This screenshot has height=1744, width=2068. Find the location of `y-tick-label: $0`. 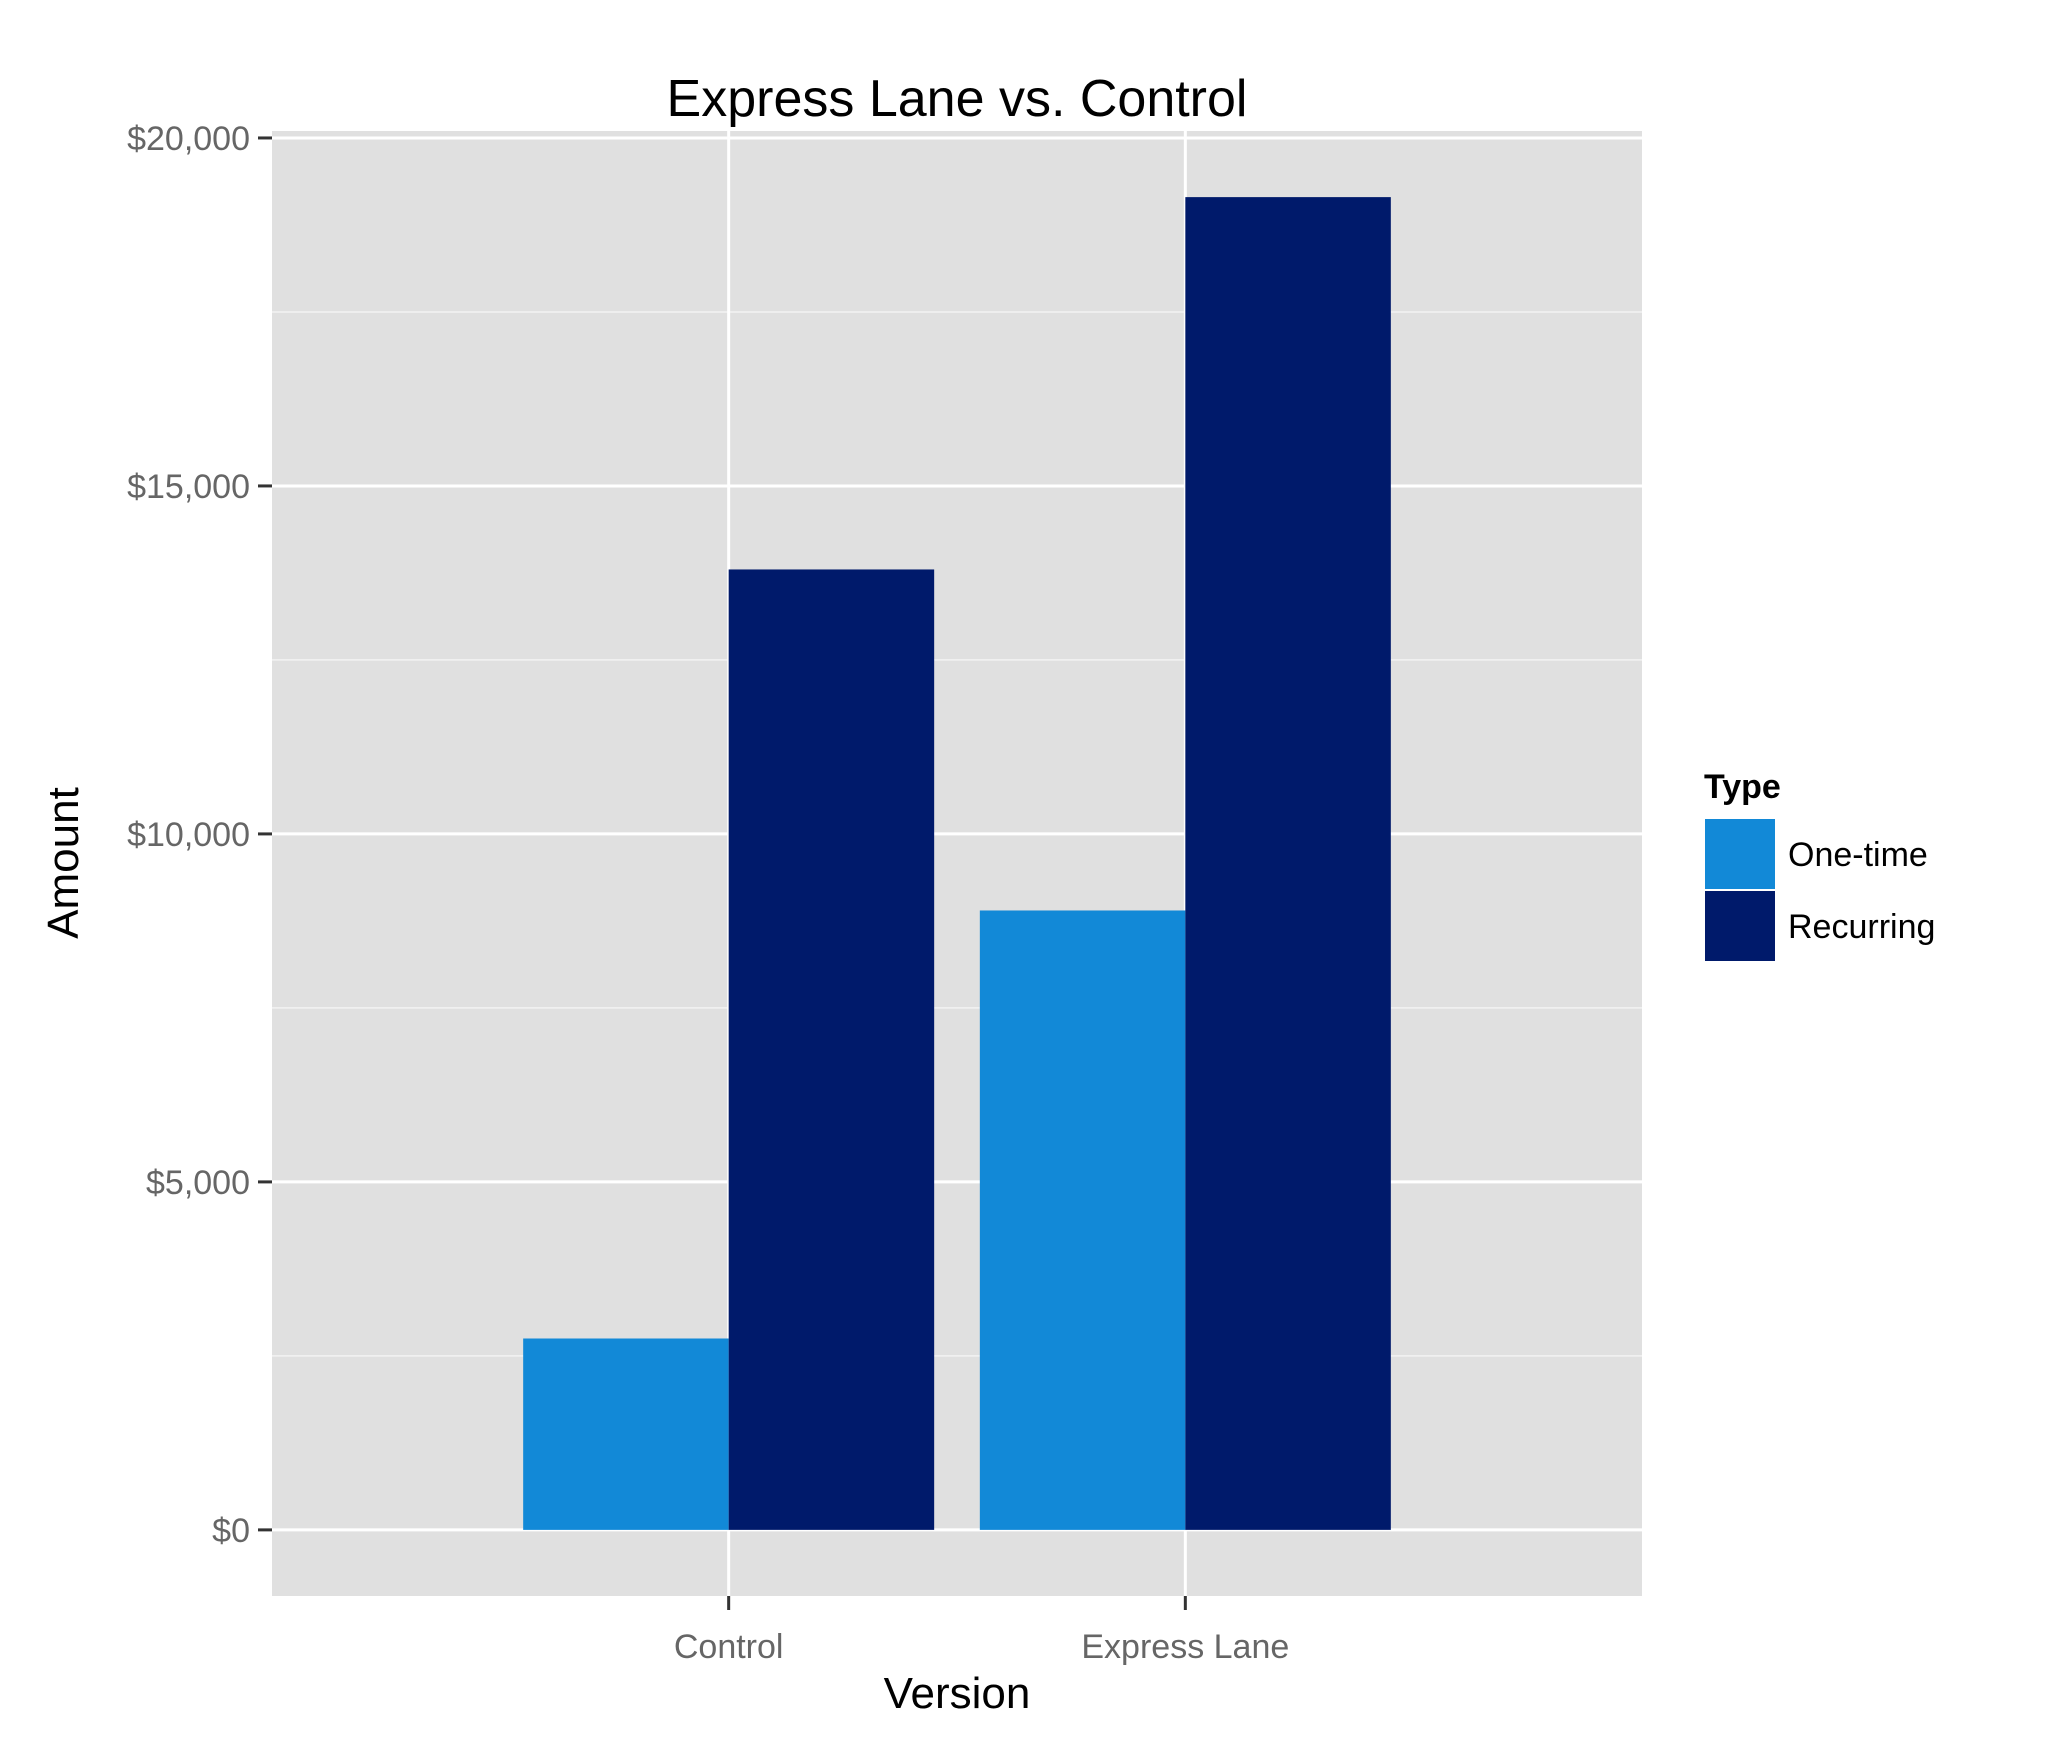

y-tick-label: $0 is located at coordinates (231, 1531).